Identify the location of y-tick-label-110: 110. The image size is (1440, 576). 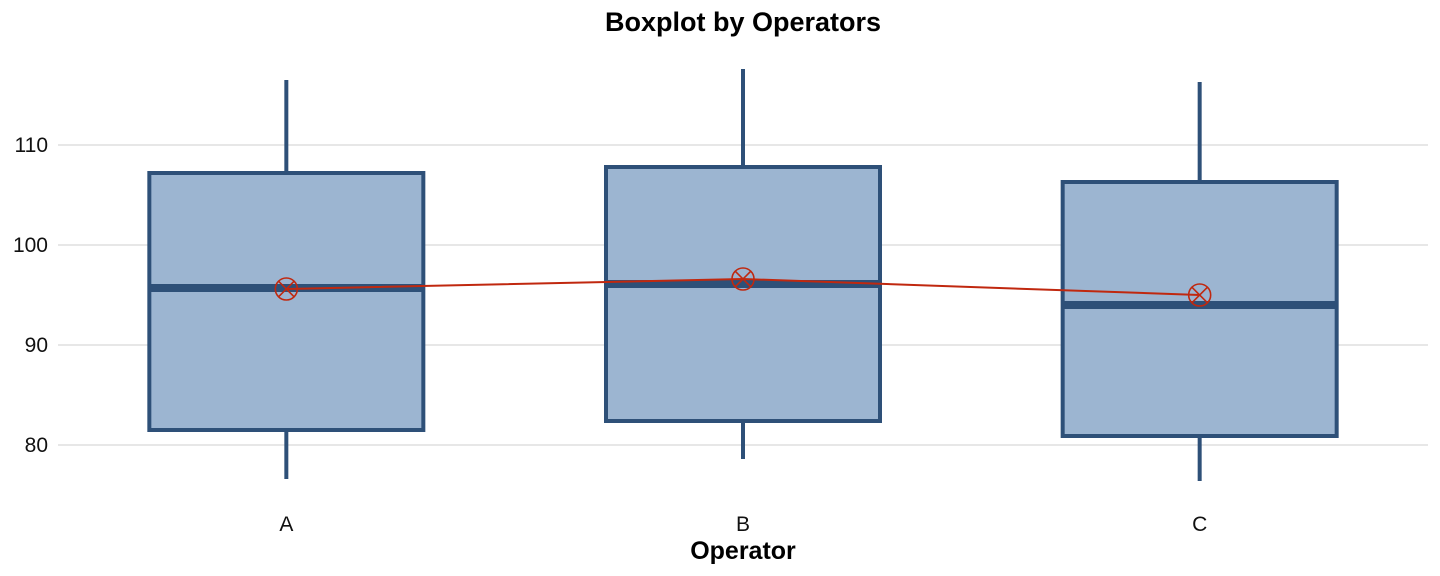
(31, 145).